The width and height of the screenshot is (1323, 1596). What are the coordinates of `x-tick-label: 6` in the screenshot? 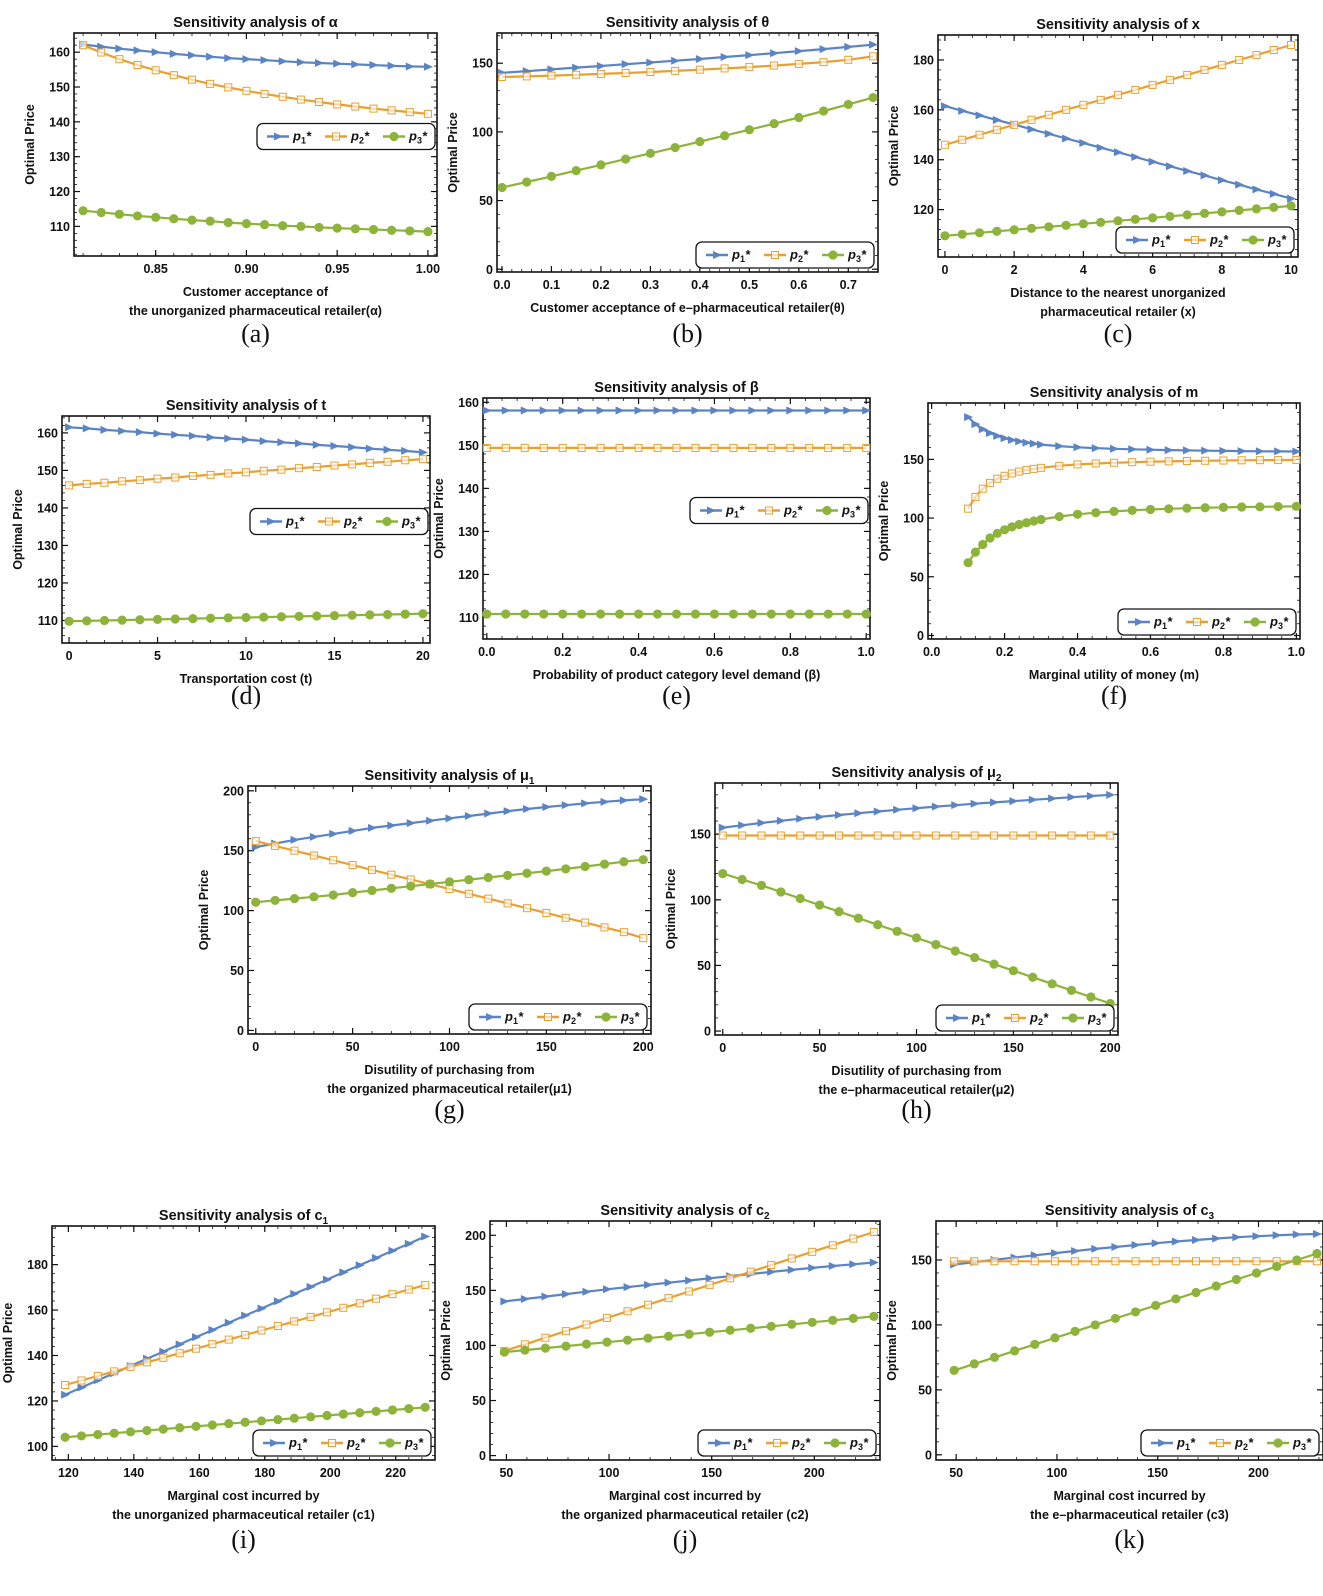 It's located at (1152, 270).